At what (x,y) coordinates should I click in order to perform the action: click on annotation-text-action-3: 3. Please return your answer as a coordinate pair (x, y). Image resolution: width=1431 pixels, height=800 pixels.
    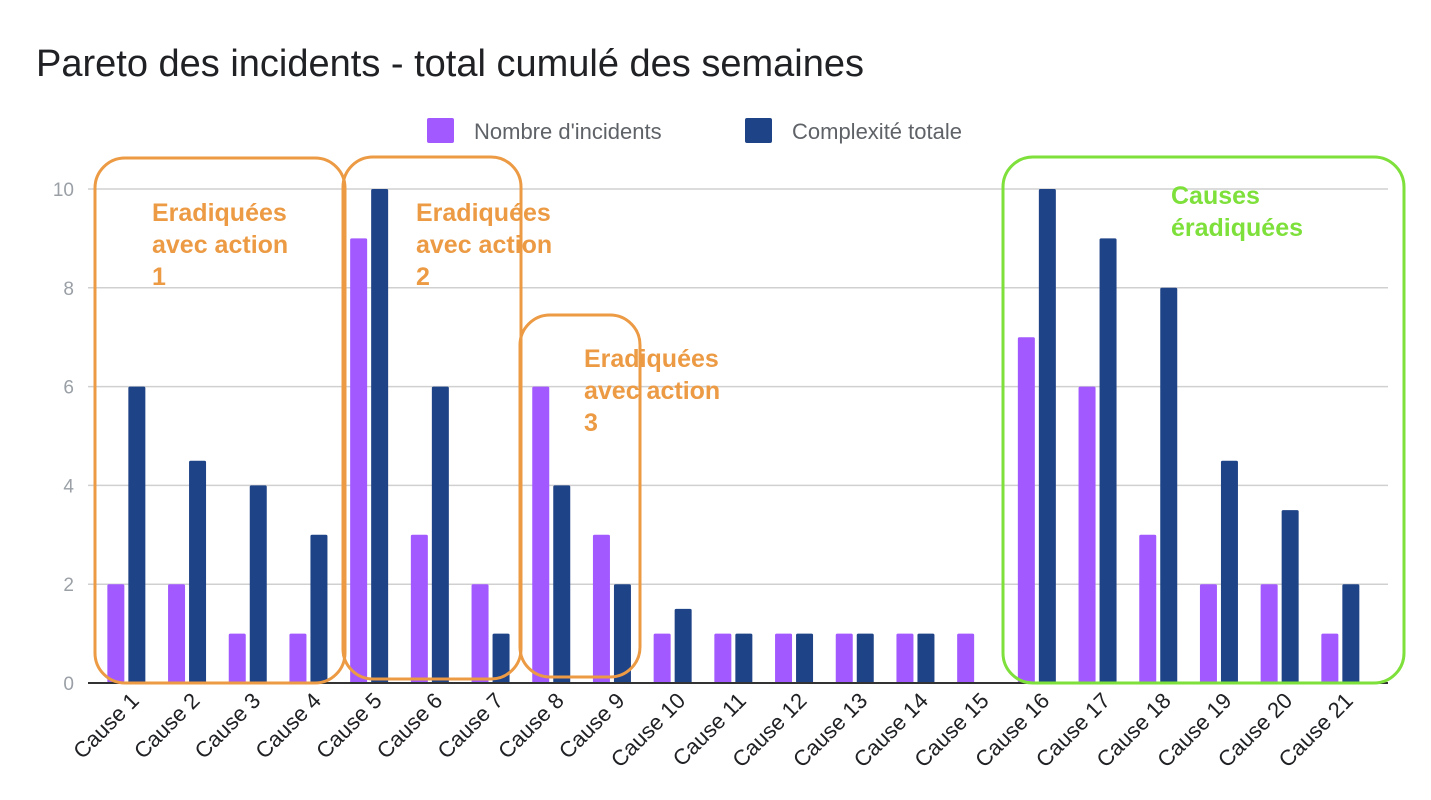
    Looking at the image, I should click on (591, 423).